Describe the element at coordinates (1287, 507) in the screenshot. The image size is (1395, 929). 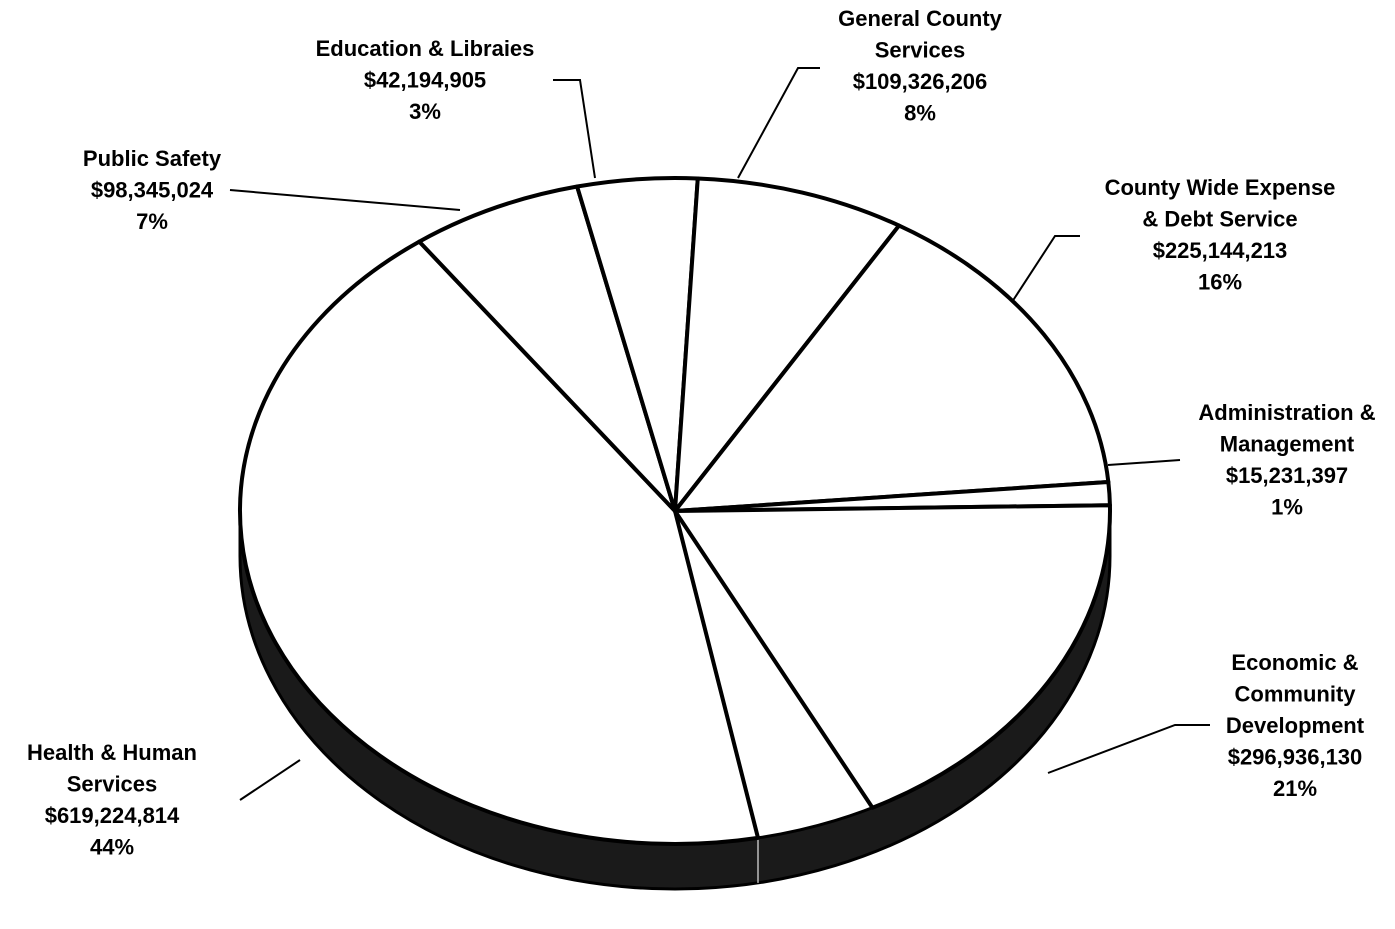
I see `slice-percent-label: 1%` at that location.